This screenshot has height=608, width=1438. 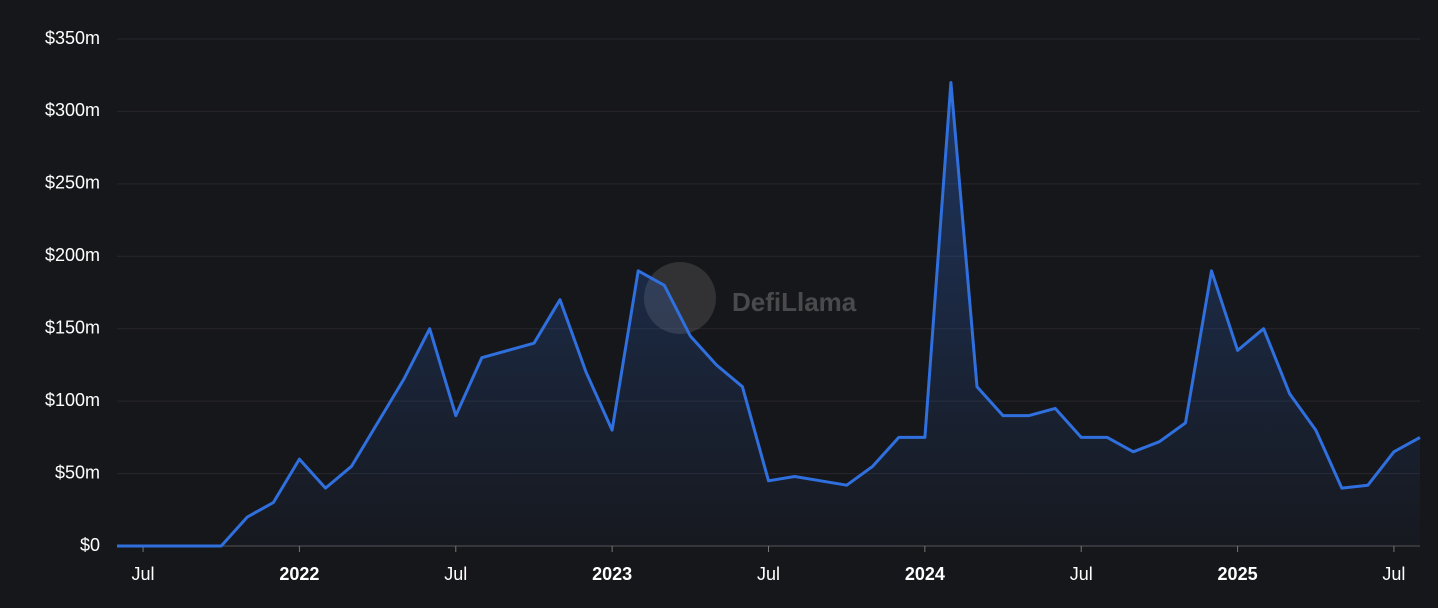 What do you see at coordinates (794, 302) in the screenshot?
I see `watermark-text: DefiLlama` at bounding box center [794, 302].